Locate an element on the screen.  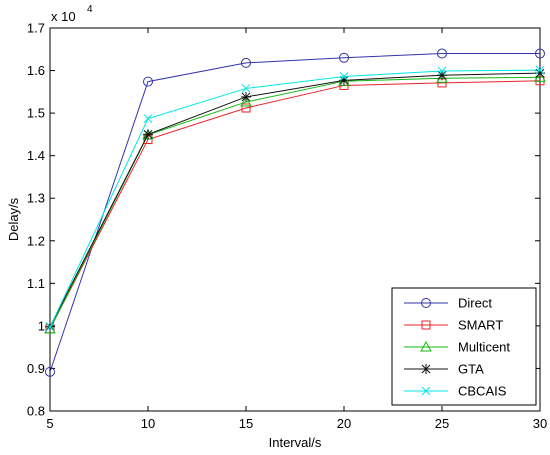
y-exponent-label: x 10 is located at coordinates (63, 16).